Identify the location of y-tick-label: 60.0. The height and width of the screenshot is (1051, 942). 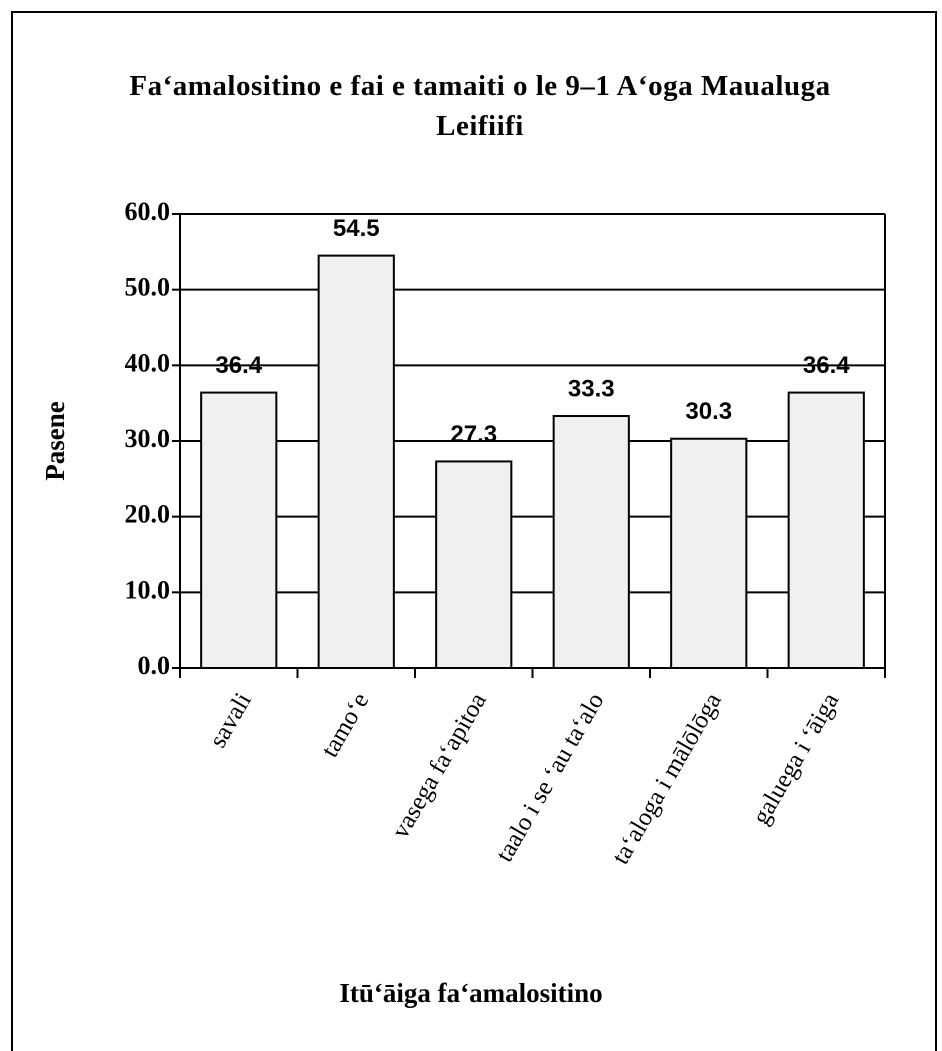
(148, 211).